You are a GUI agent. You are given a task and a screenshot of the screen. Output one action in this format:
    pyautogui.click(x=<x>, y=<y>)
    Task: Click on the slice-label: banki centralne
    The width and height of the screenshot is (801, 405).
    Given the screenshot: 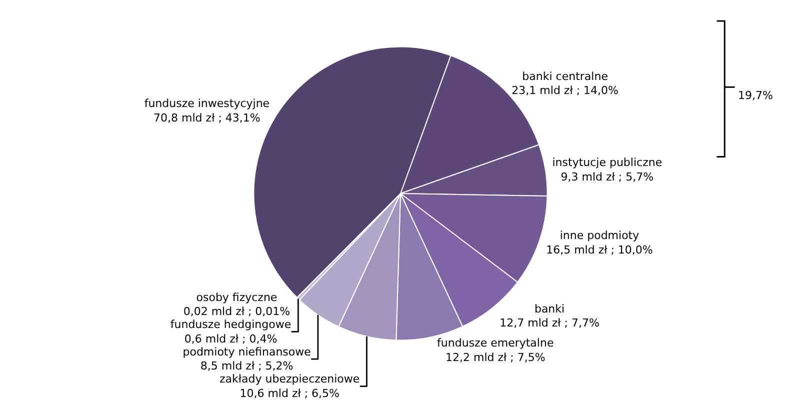 What is the action you would take?
    pyautogui.click(x=565, y=76)
    